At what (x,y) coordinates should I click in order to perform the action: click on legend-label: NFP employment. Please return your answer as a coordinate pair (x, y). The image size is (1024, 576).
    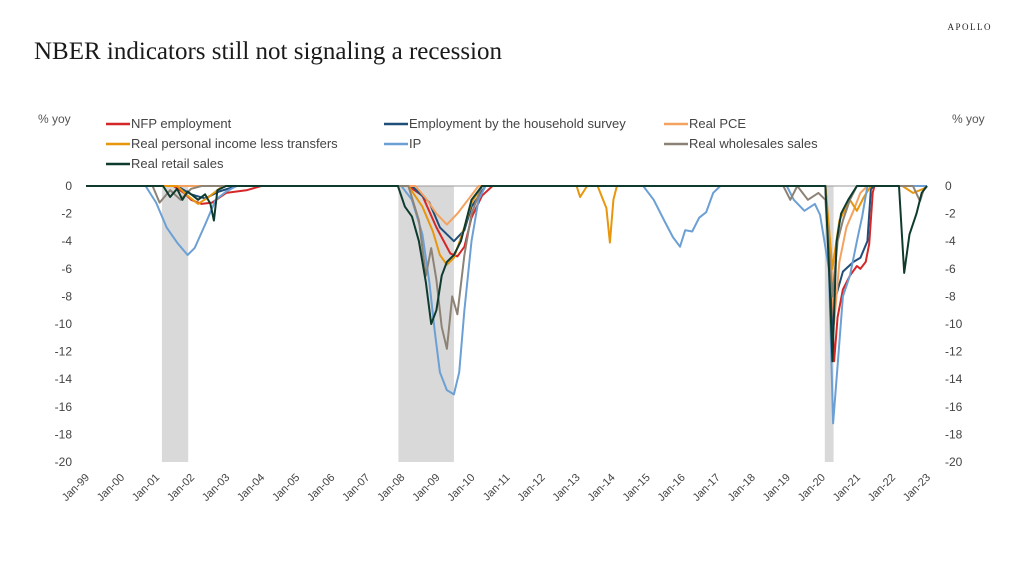
    Looking at the image, I should click on (181, 123).